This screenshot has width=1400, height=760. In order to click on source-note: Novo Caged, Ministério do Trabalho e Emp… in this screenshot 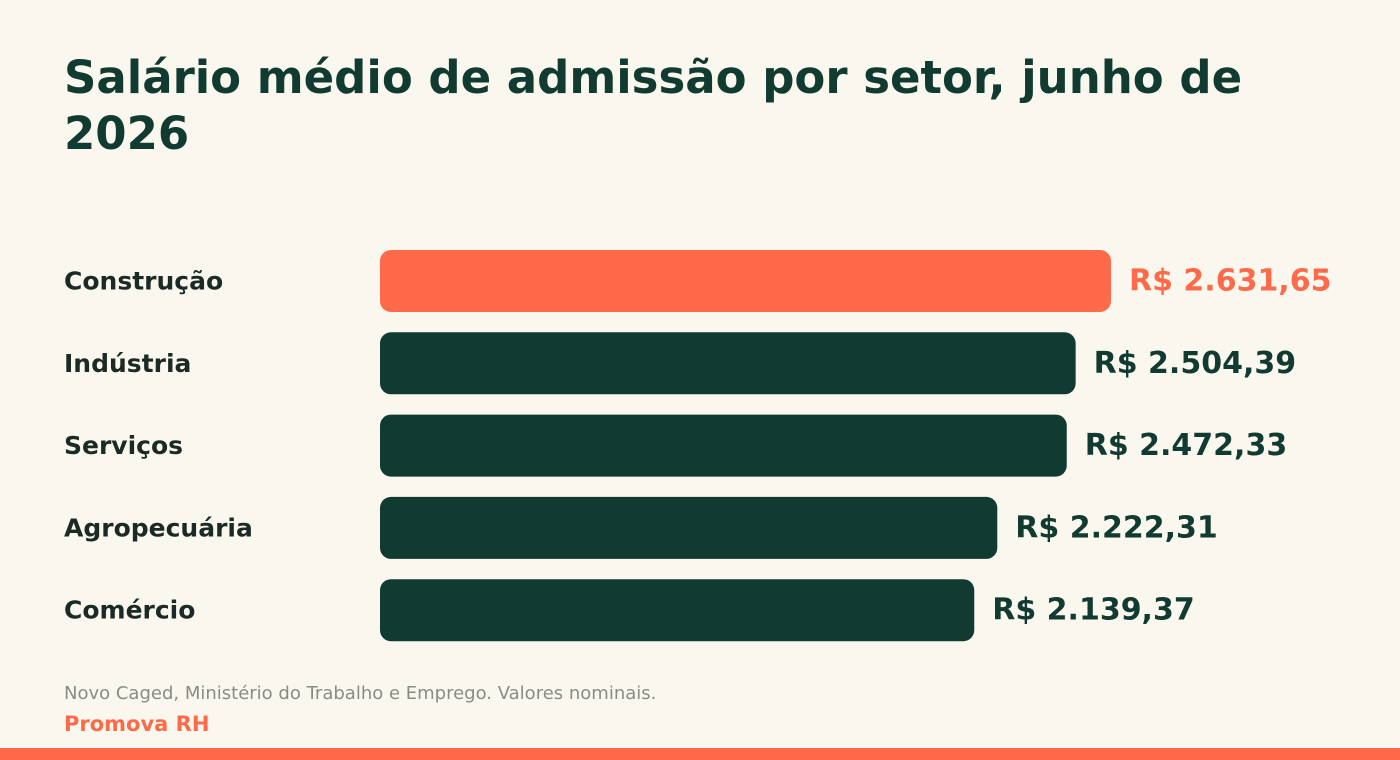, I will do `click(360, 693)`.